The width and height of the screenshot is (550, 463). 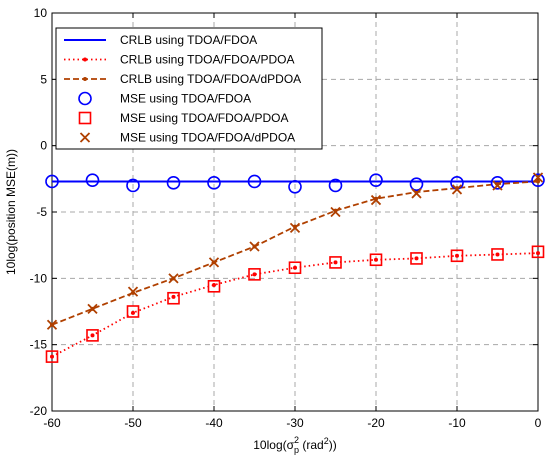 I want to click on y-tick-label: 10, so click(x=41, y=13).